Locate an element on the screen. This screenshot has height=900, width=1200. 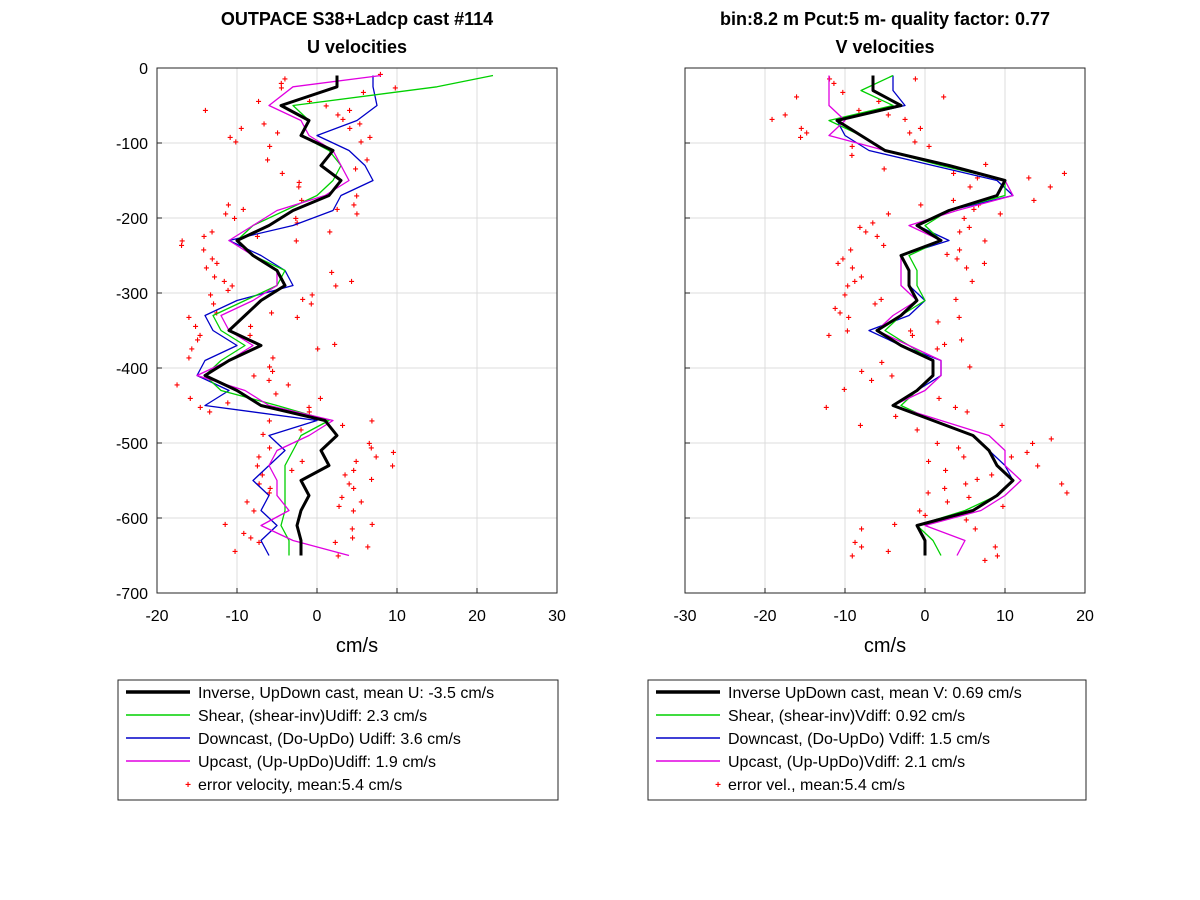
legend-label: Inverse, UpDown cast, mean U: -3.5 cm/s is located at coordinates (346, 693).